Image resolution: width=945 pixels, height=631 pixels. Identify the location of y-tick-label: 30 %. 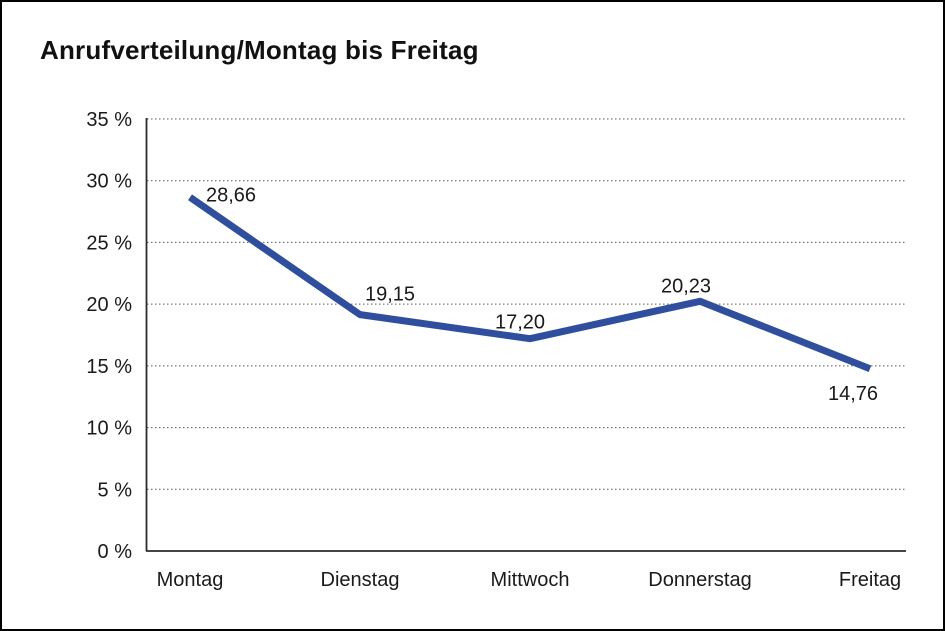
(109, 182).